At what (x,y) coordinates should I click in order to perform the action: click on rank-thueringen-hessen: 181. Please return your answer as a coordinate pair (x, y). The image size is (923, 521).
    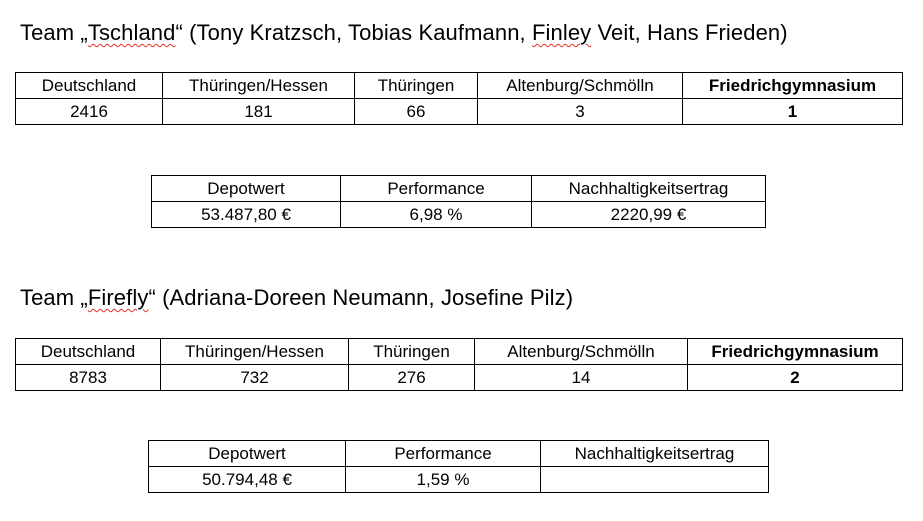
    Looking at the image, I should click on (258, 111).